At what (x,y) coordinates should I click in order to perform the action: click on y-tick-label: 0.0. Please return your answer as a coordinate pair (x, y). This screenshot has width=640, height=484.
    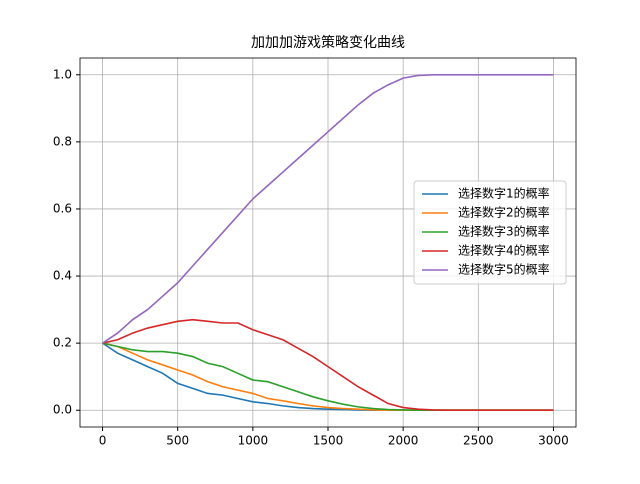
    Looking at the image, I should click on (62, 410).